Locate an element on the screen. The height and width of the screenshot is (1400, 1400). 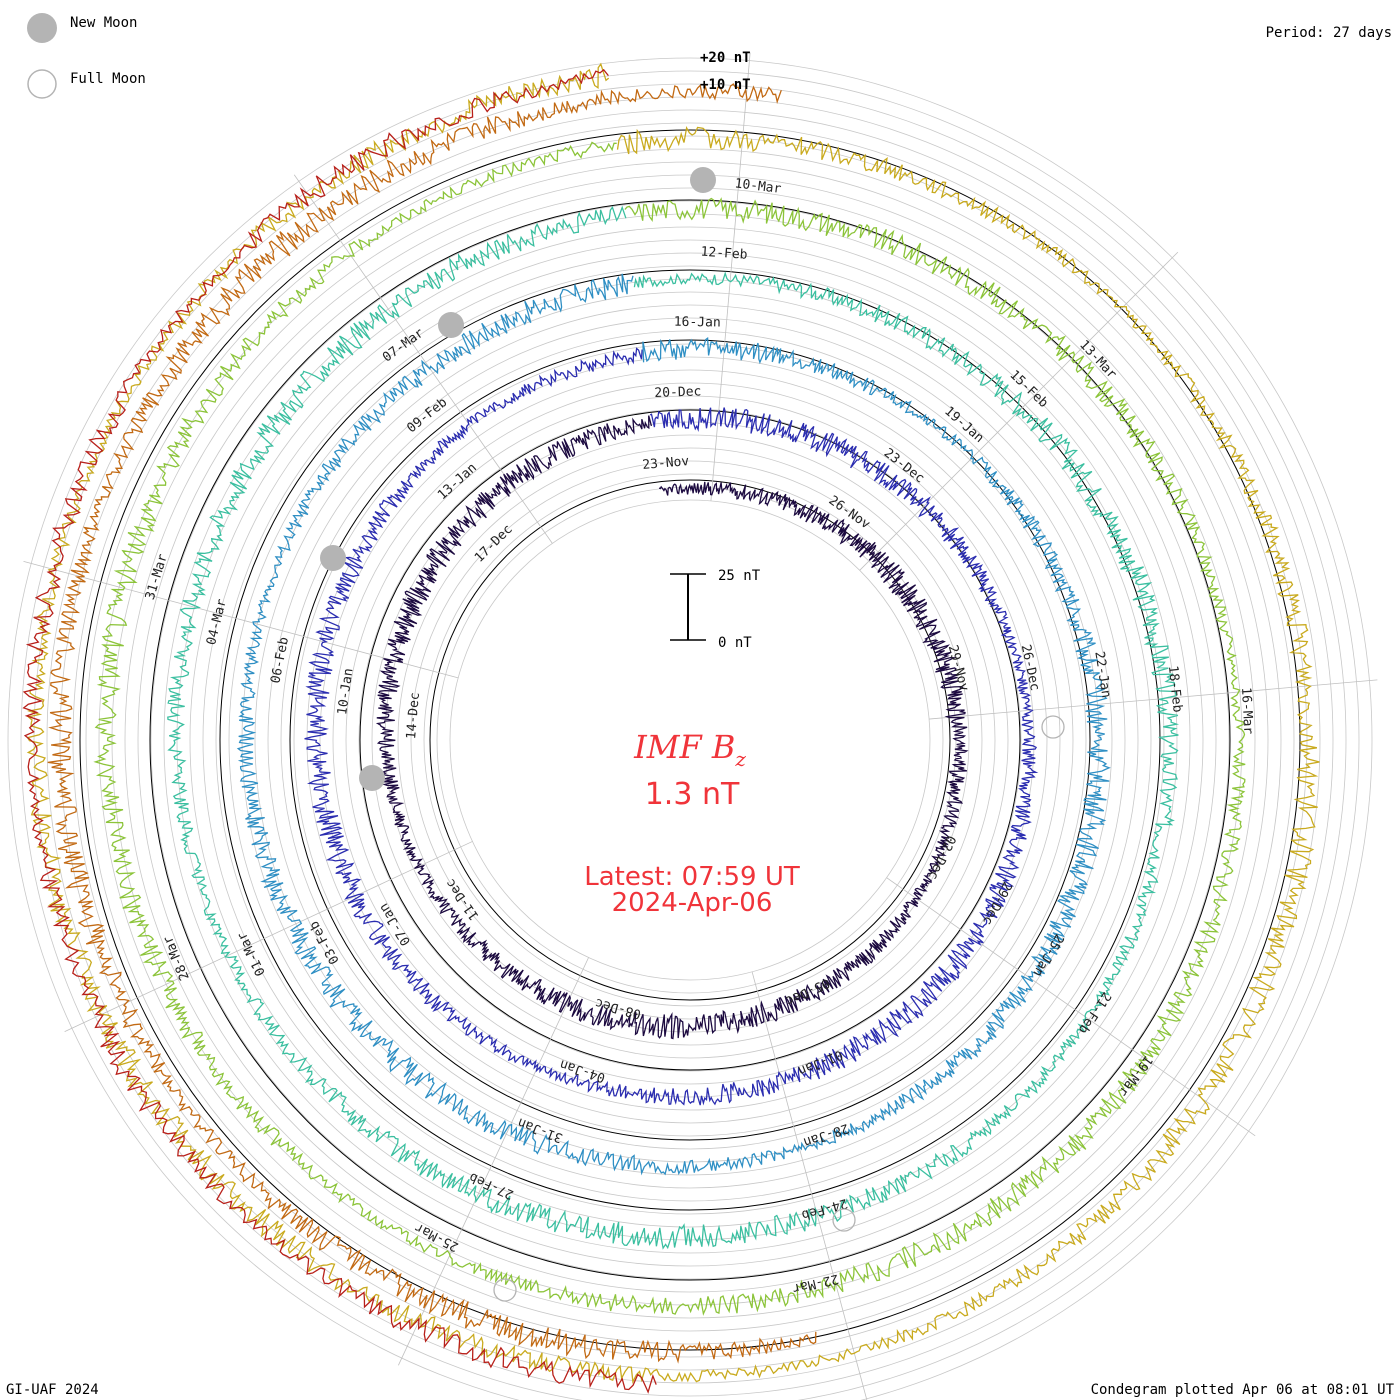
date-label: 07-Mar is located at coordinates (403, 346).